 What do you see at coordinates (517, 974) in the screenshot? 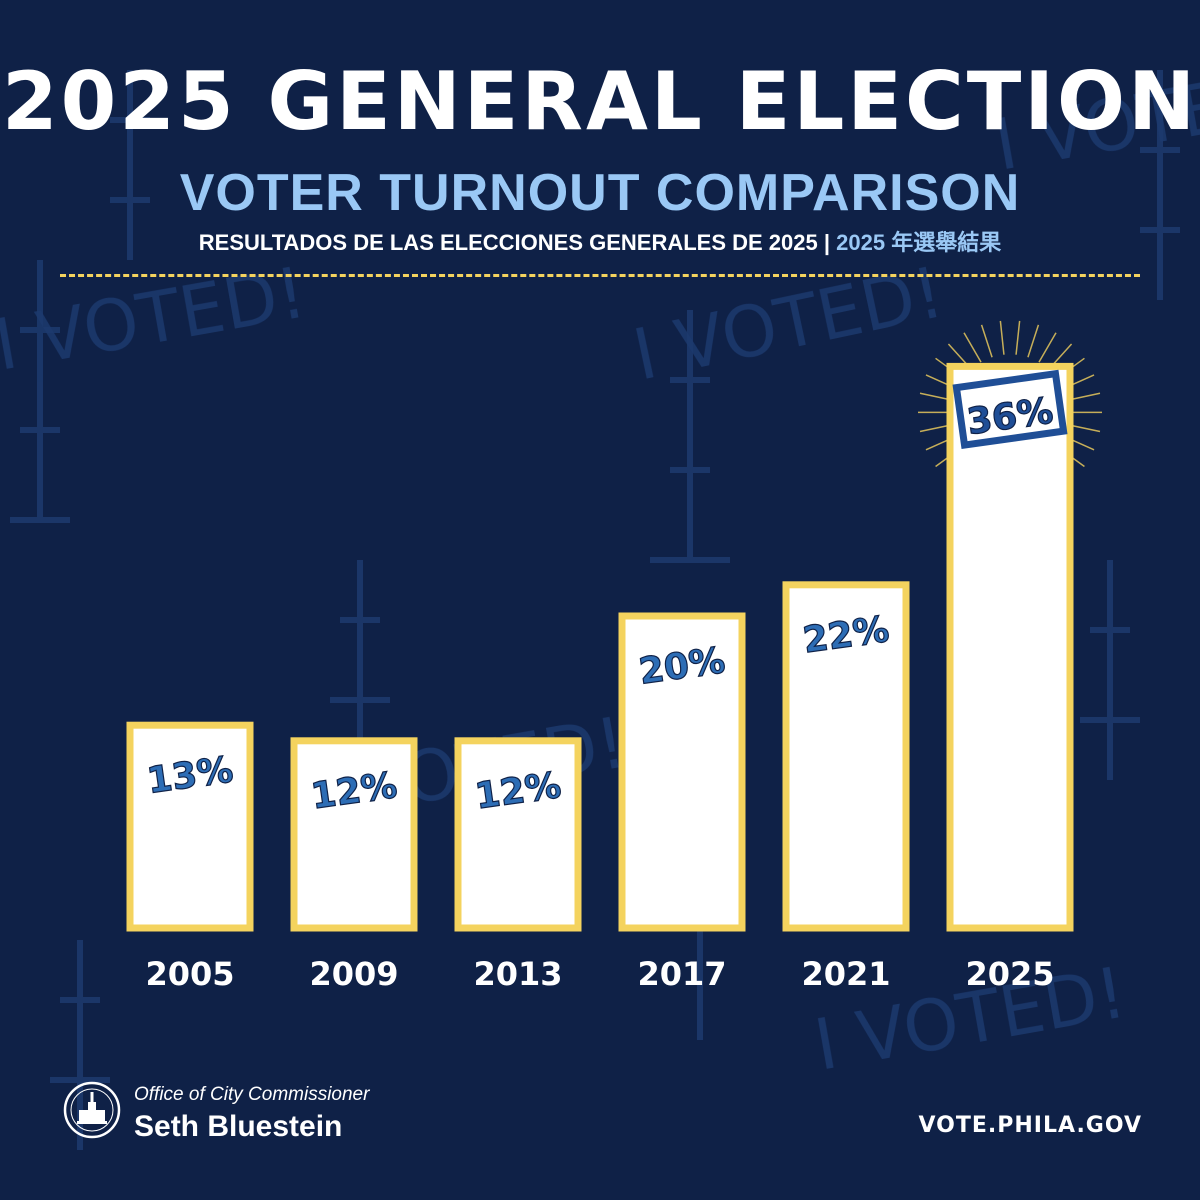
I see `tick-label-2013: 2013` at bounding box center [517, 974].